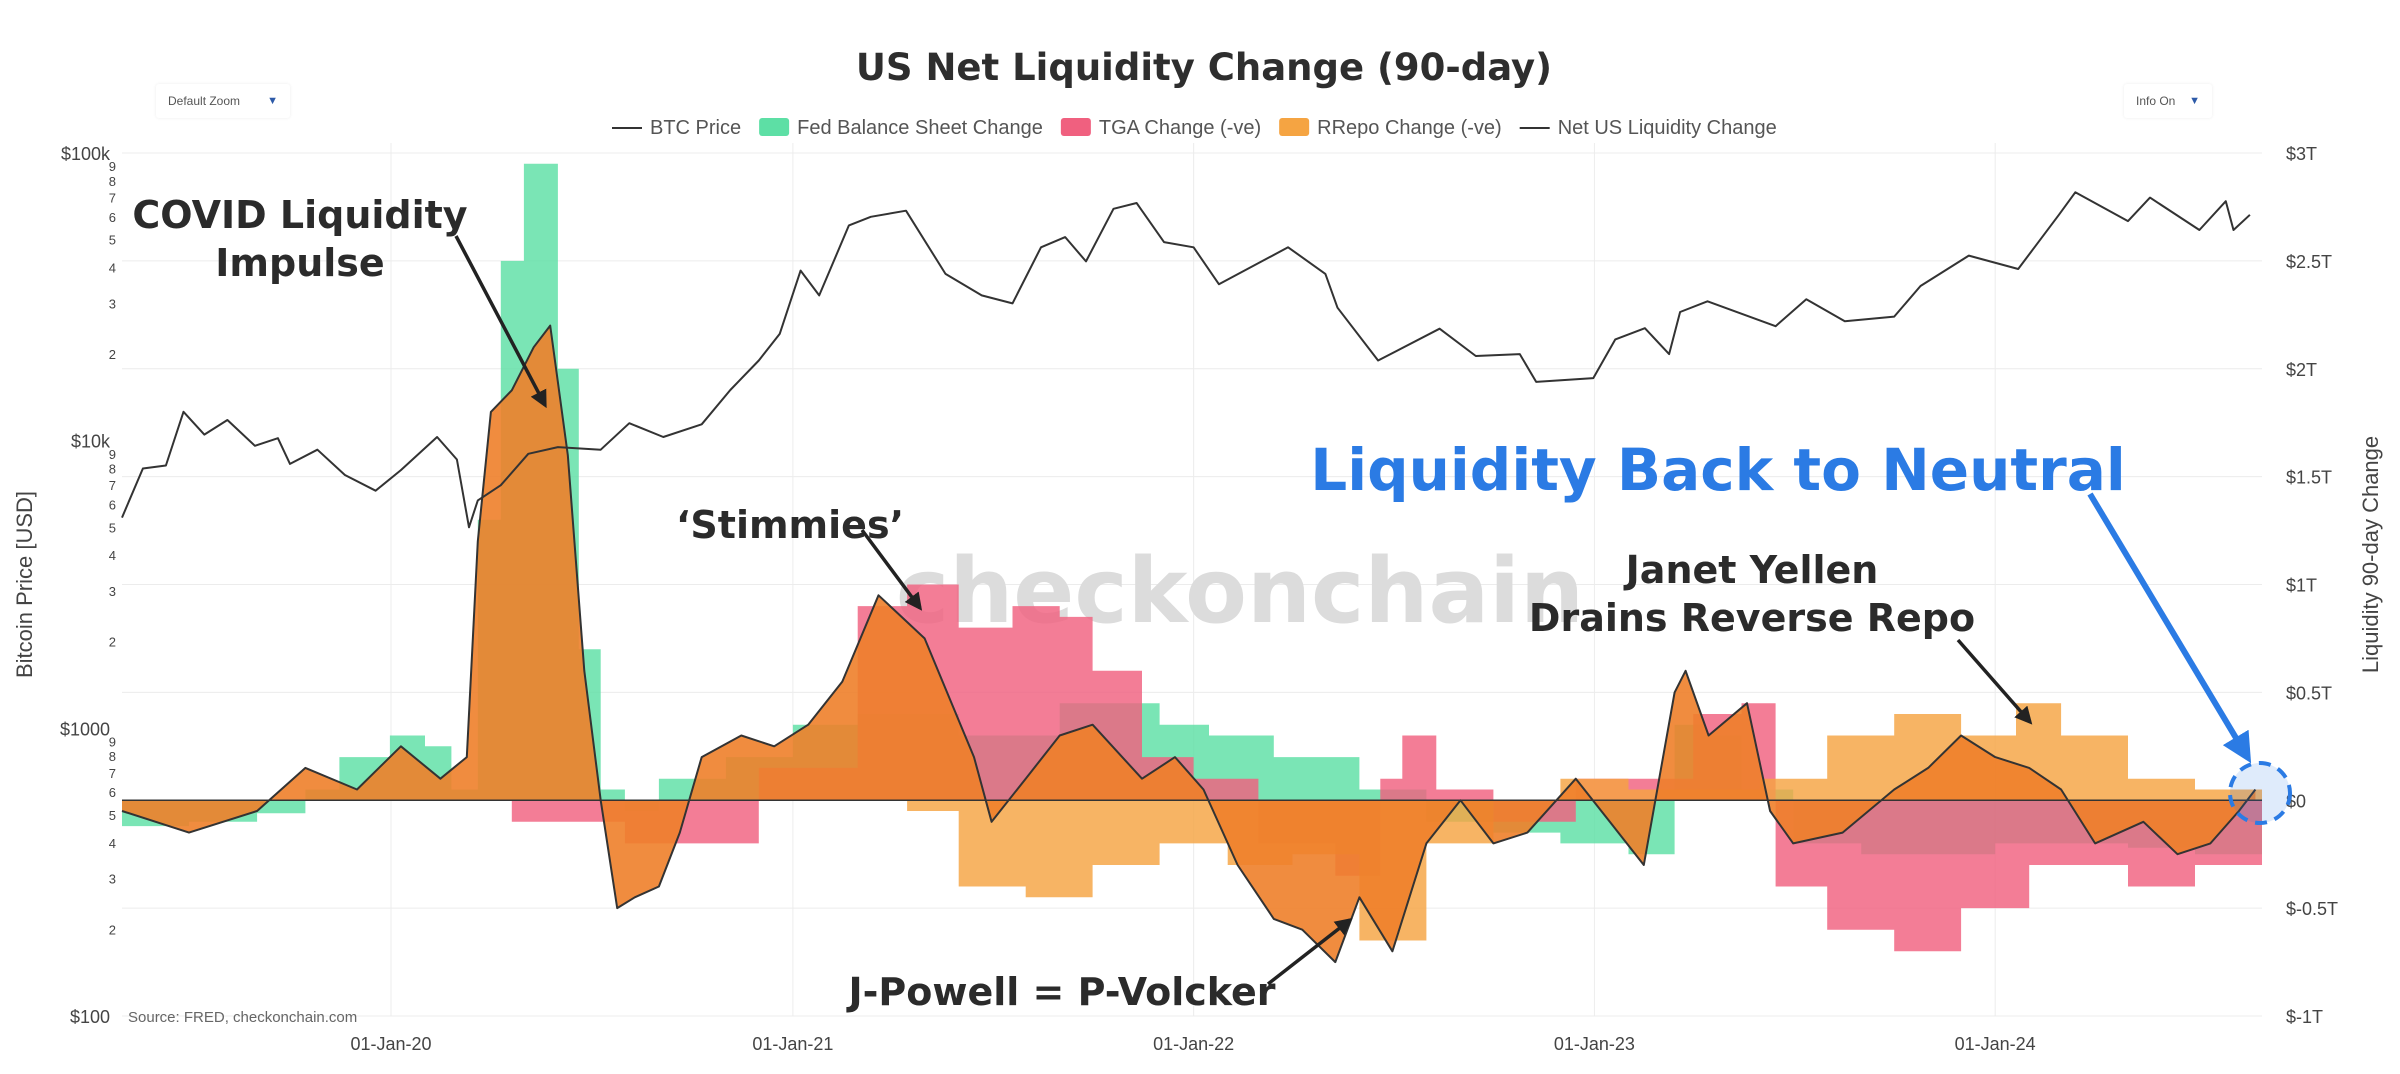  What do you see at coordinates (85, 729) in the screenshot?
I see `y-left-tick-label: $1000` at bounding box center [85, 729].